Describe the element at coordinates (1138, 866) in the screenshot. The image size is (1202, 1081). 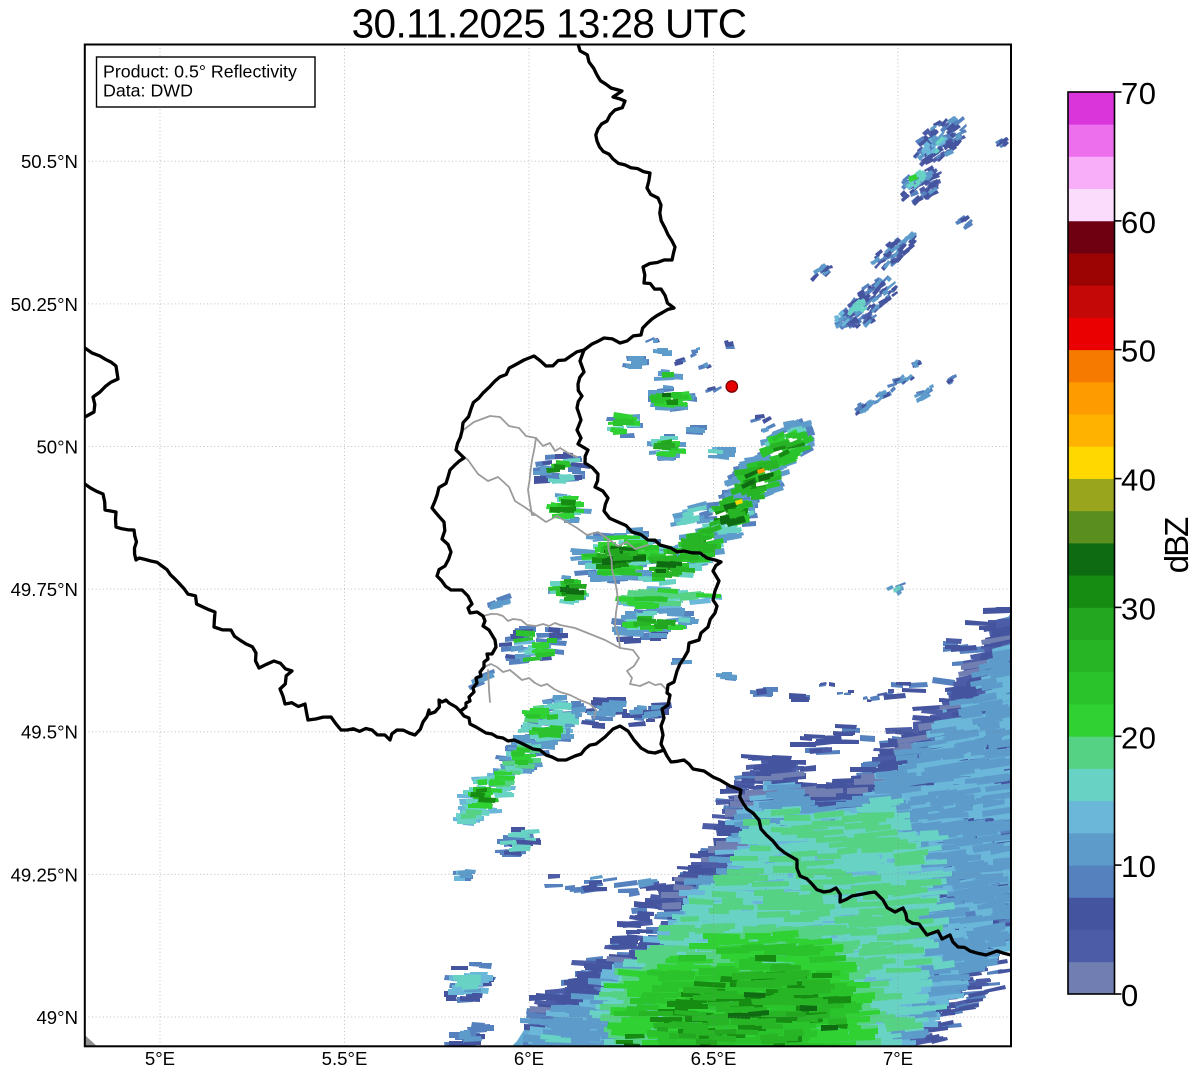
I see `svg-text: 10` at that location.